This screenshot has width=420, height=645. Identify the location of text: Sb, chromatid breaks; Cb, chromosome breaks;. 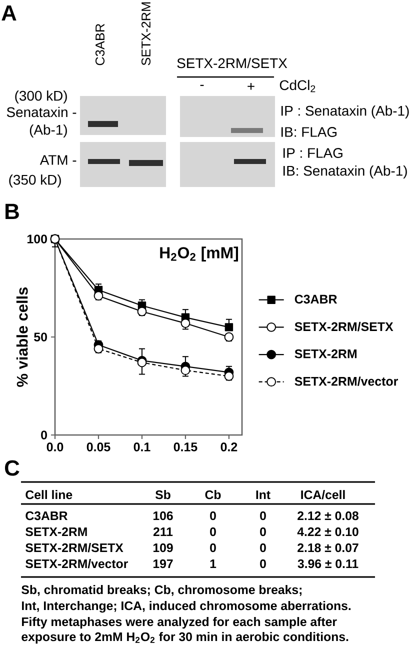
(162, 590).